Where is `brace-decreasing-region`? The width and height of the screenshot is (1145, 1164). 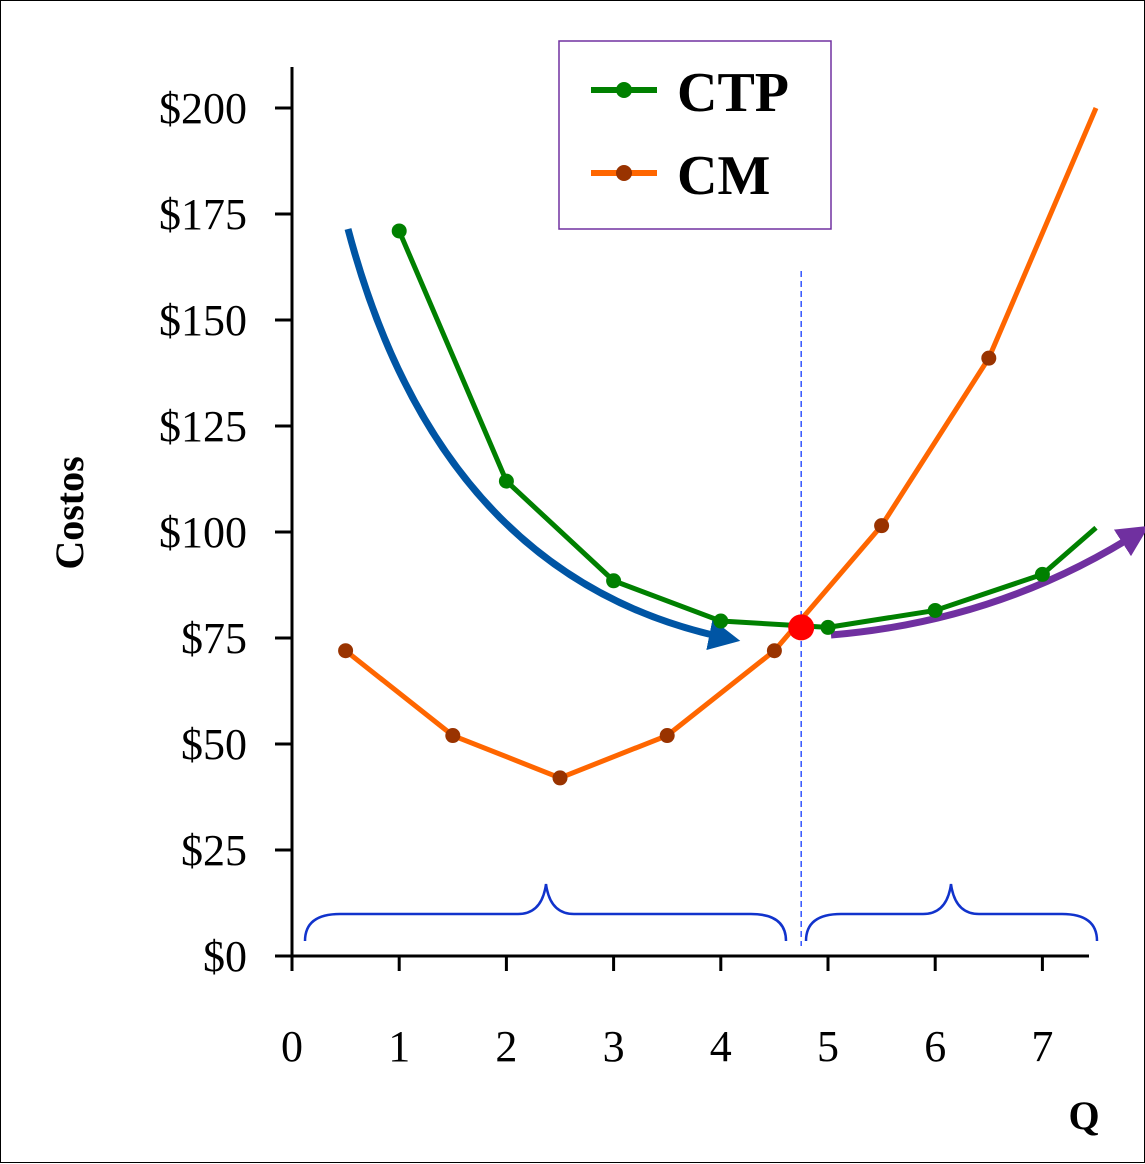 brace-decreasing-region is located at coordinates (545, 912).